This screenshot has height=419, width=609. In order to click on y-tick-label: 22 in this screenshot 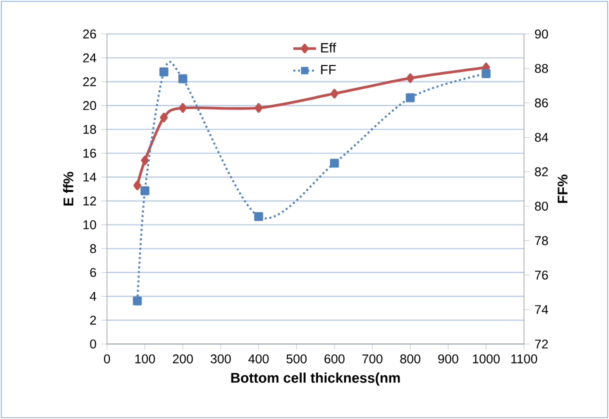, I will do `click(89, 81)`.